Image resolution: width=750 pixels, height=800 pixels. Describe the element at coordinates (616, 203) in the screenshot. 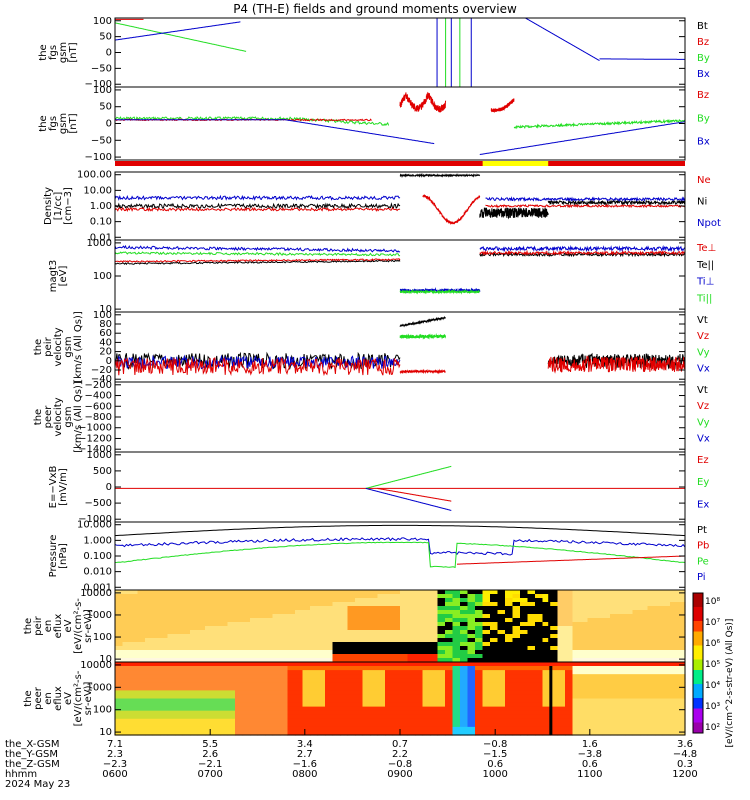

I see `series-Ni-tail` at that location.